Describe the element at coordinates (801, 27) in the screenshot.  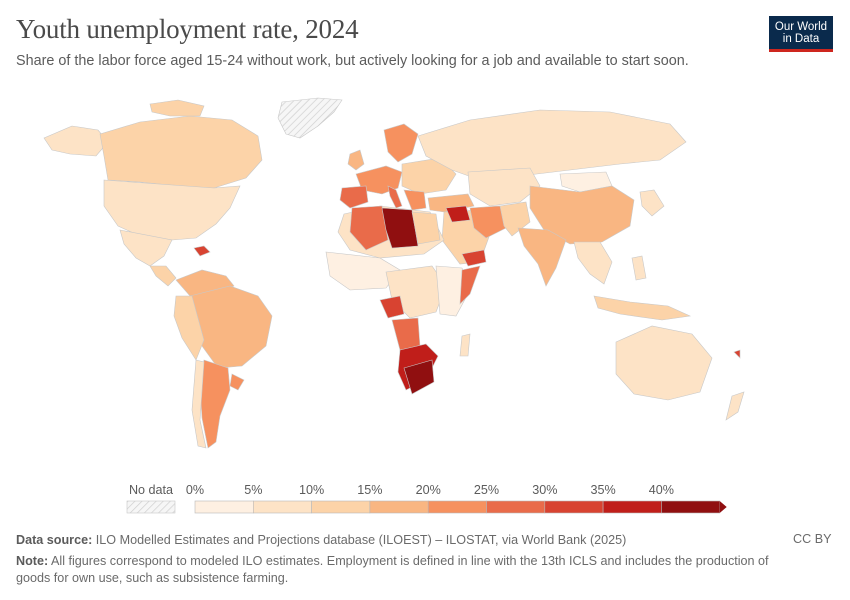
I see `logo-line-1: Our World` at that location.